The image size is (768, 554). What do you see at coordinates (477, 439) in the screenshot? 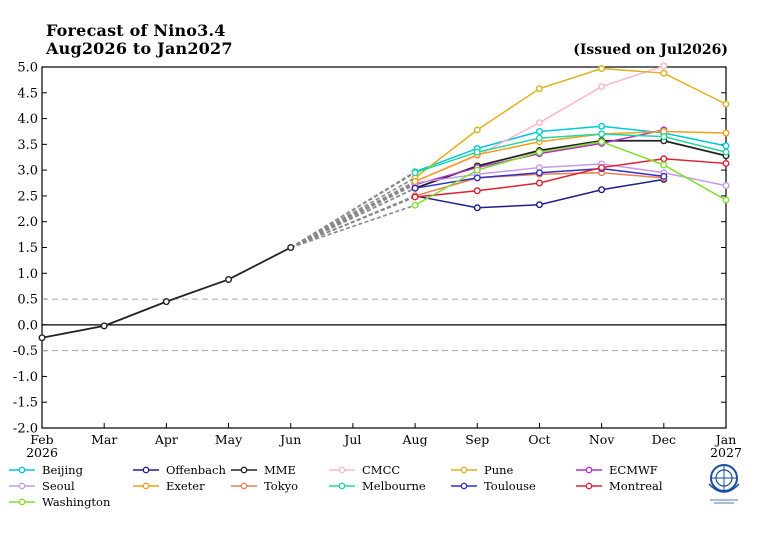
I see `x-tick-label: Sep` at bounding box center [477, 439].